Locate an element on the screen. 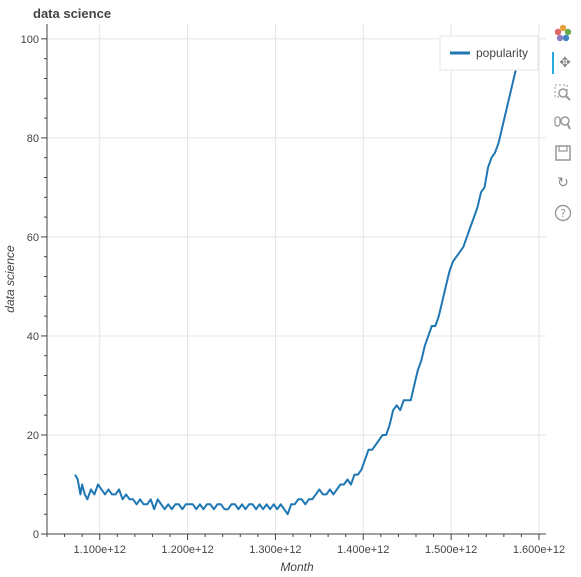 The height and width of the screenshot is (577, 581). y-tick-label: 60 is located at coordinates (33, 238).